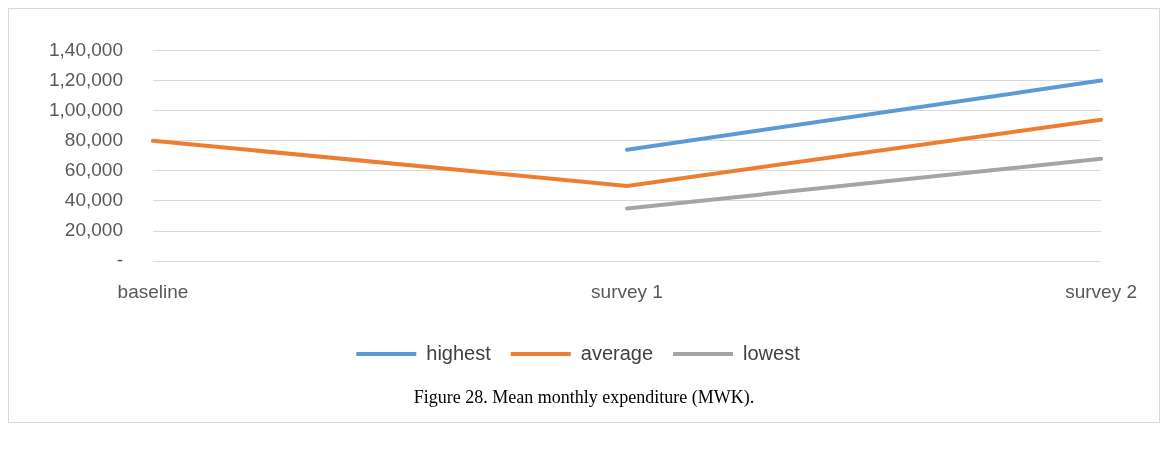  What do you see at coordinates (153, 291) in the screenshot?
I see `x-tick-label: baseline` at bounding box center [153, 291].